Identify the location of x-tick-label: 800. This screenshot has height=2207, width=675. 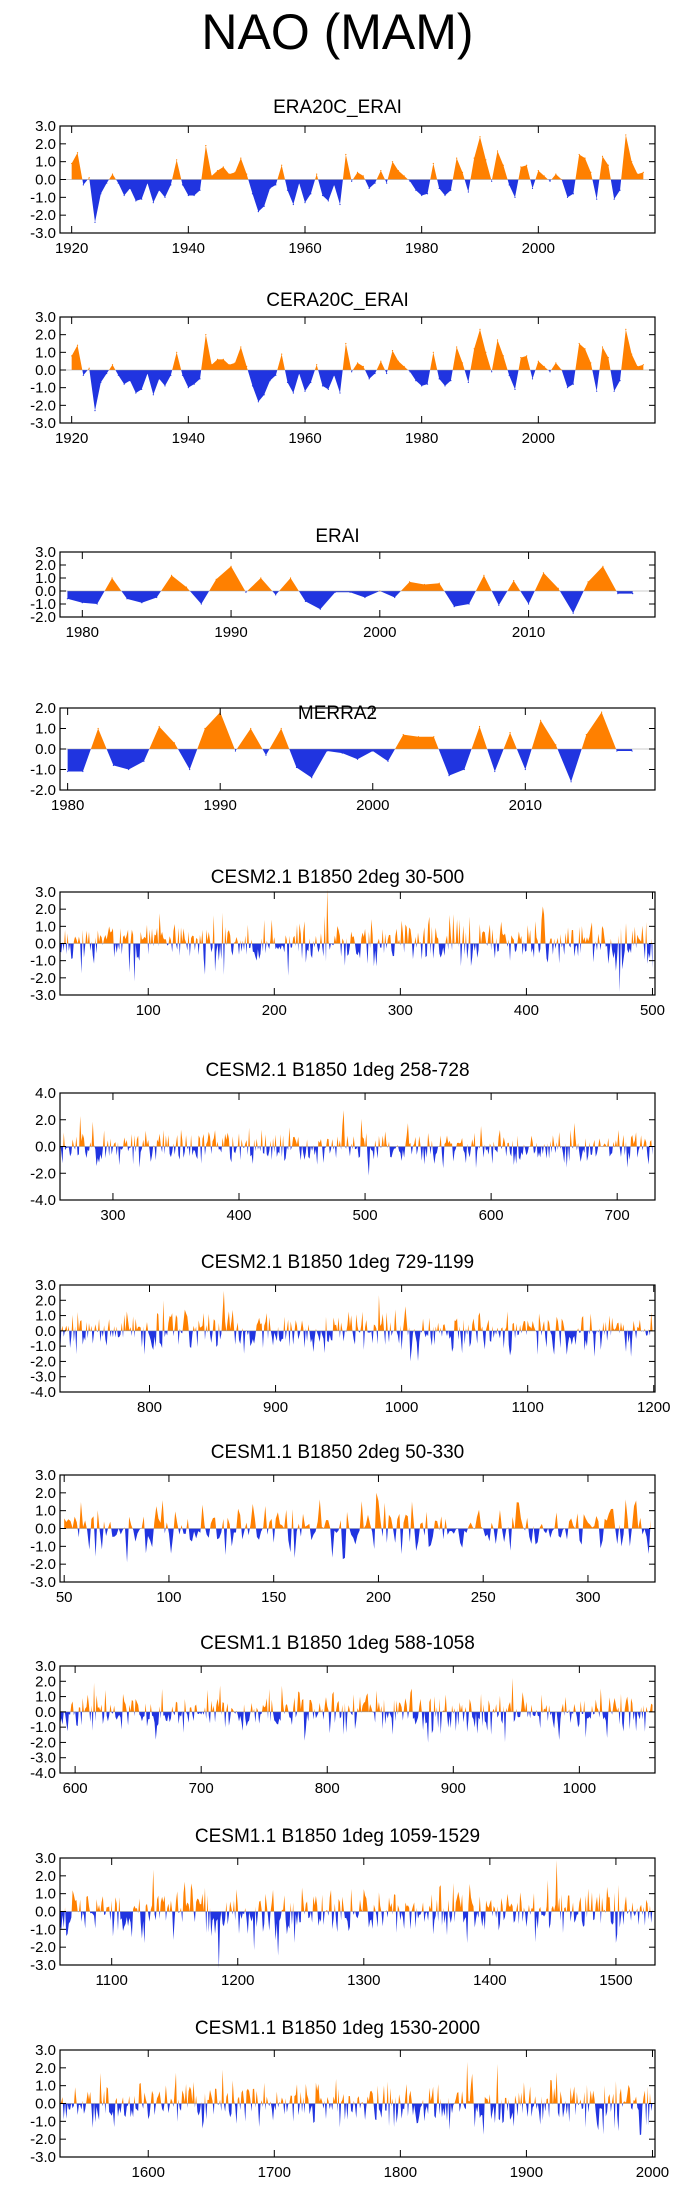
(327, 1788).